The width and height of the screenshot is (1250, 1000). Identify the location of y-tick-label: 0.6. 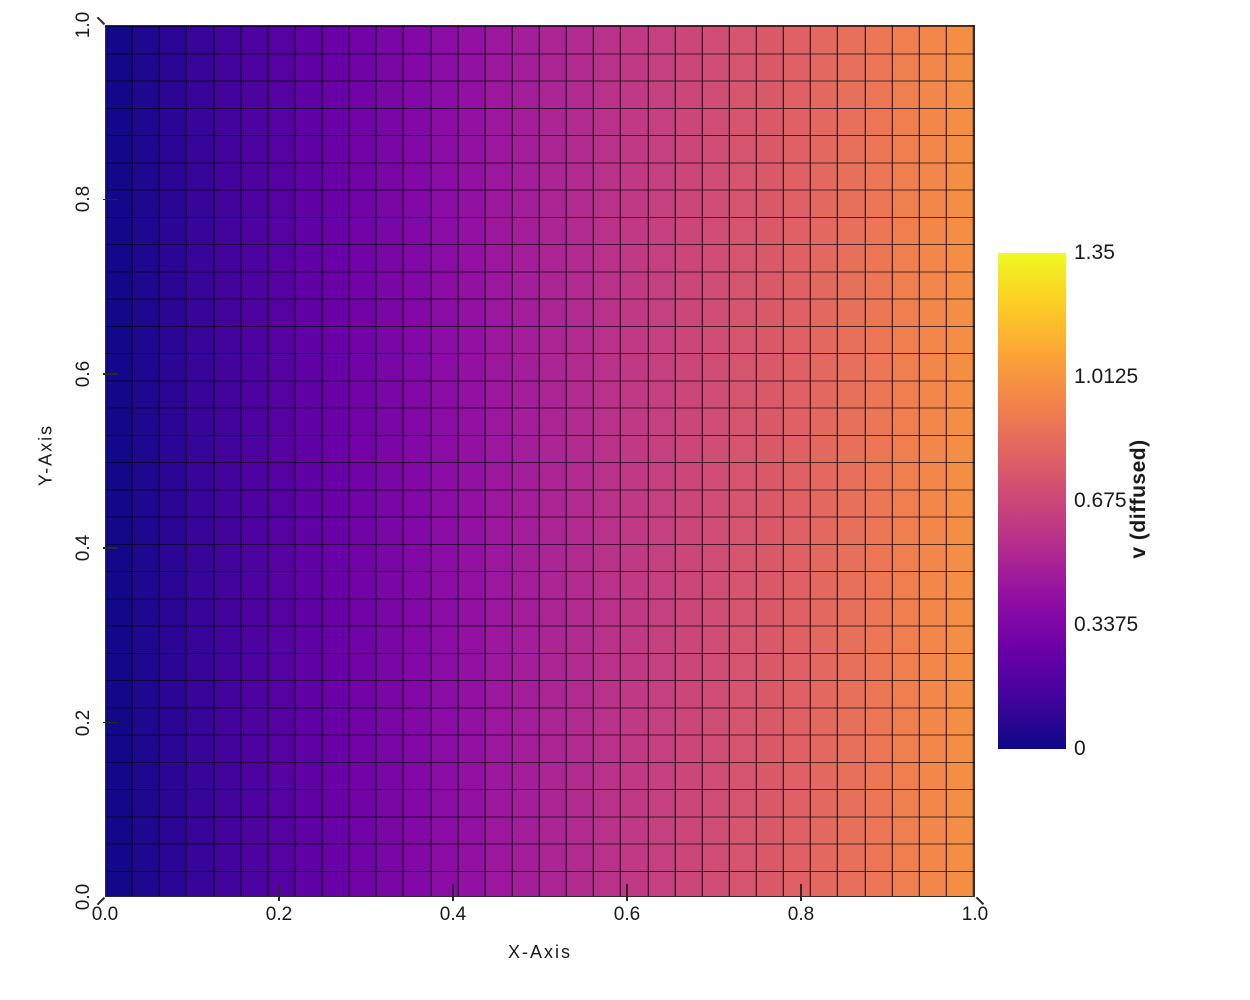
(83, 374).